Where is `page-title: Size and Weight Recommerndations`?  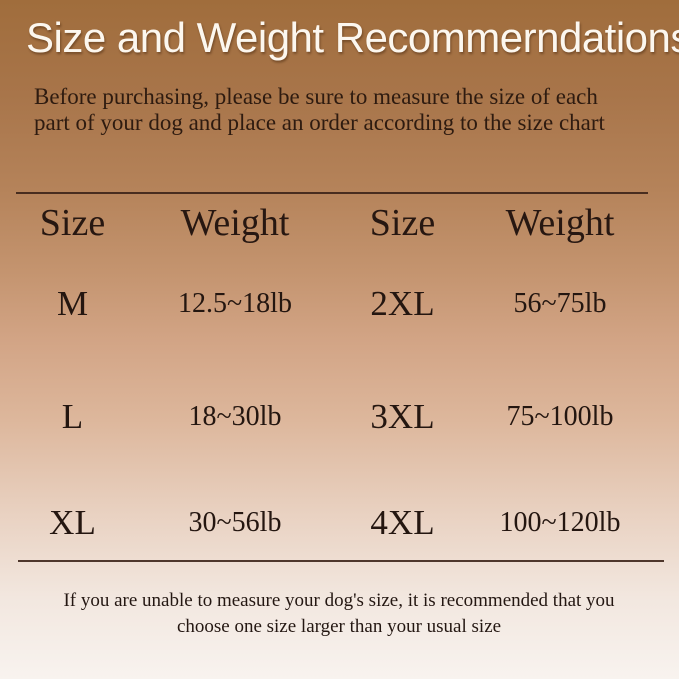
page-title: Size and Weight Recommerndations is located at coordinates (352, 37).